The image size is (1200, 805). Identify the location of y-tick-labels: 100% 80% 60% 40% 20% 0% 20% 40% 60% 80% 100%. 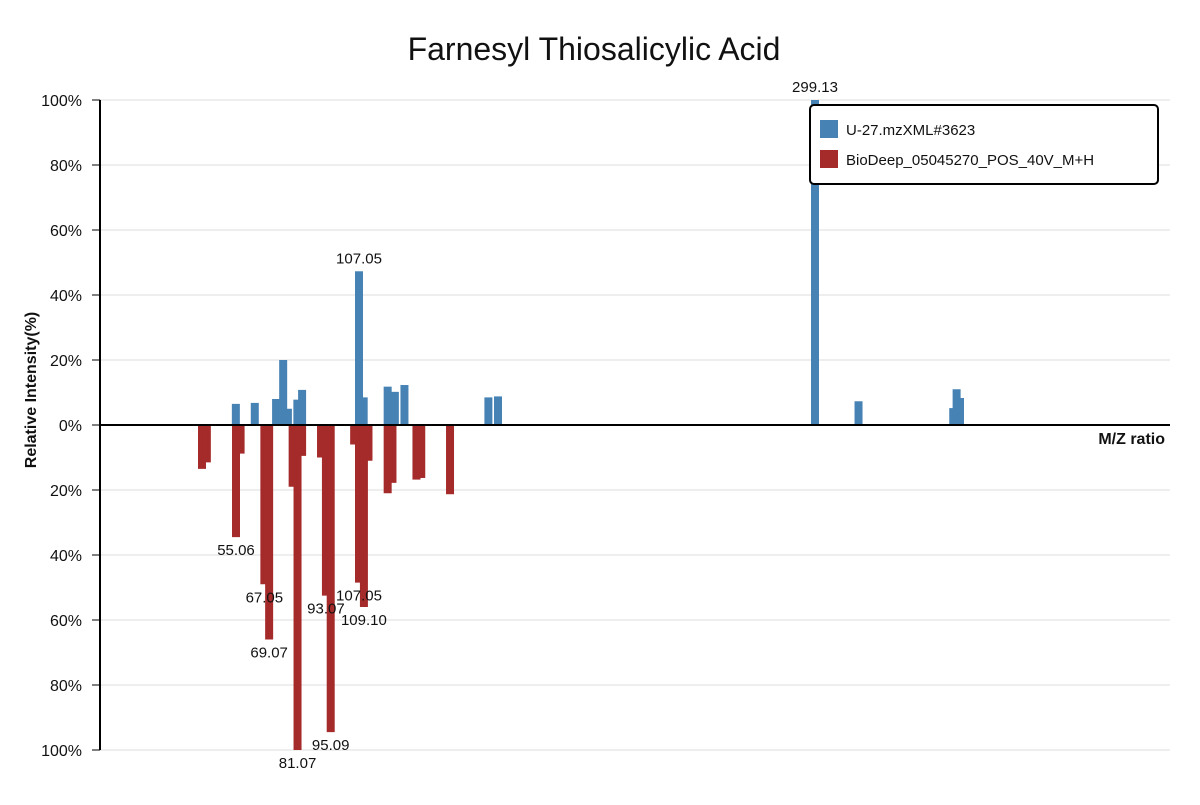
(70, 426).